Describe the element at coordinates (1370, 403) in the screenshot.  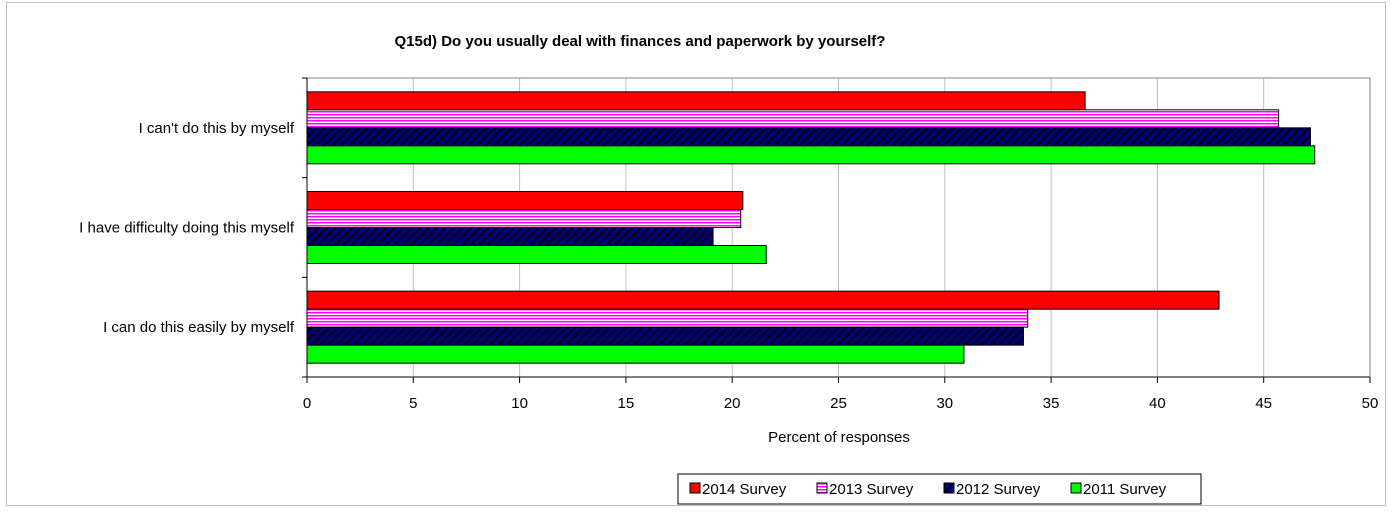
I see `x-tick-label: 50` at that location.